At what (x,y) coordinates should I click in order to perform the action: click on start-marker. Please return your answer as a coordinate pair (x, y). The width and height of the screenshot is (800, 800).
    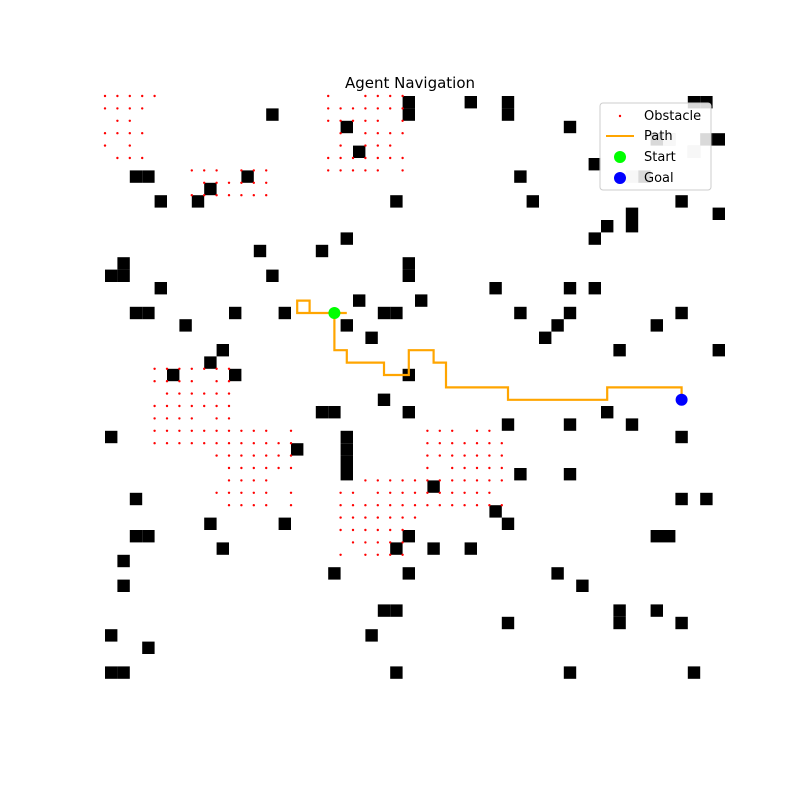
    Looking at the image, I should click on (334, 313).